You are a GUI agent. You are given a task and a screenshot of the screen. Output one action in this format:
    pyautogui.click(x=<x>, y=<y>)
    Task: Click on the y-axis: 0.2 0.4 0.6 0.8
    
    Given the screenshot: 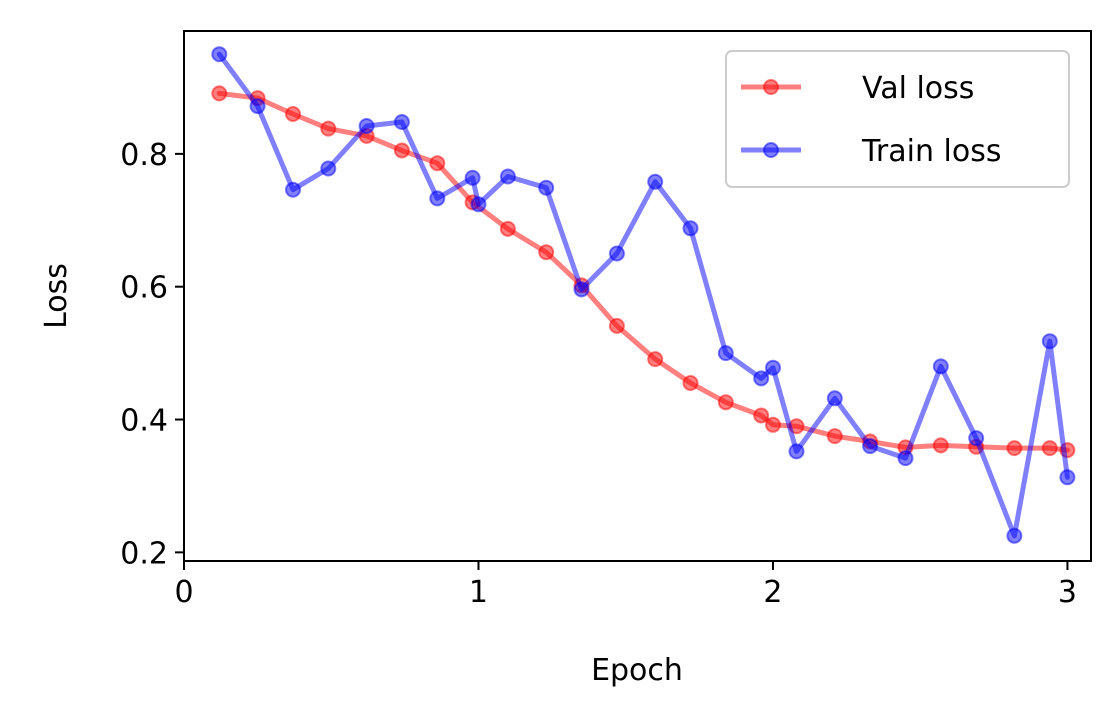 What is the action you would take?
    pyautogui.click(x=152, y=354)
    